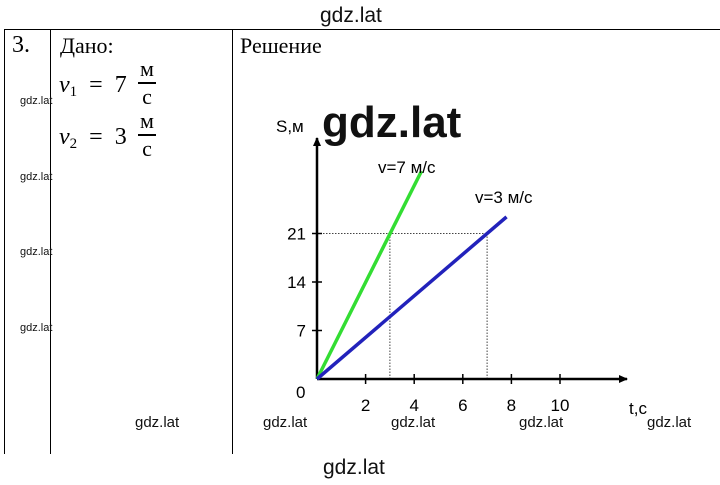 This screenshot has height=485, width=720. Describe the element at coordinates (36, 328) in the screenshot. I see `watermark-small-4: gdz.lat` at that location.